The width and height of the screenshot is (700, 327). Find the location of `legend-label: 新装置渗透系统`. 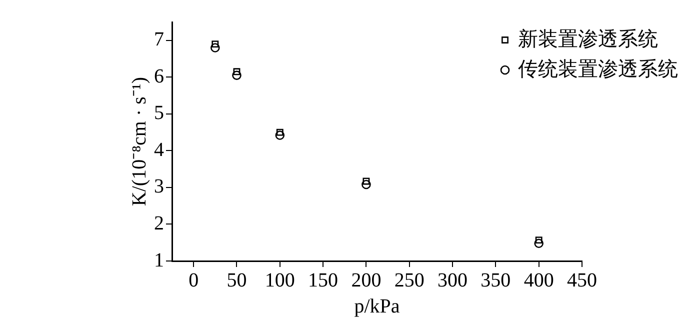

legend-label: 新装置渗透系统 is located at coordinates (588, 39).